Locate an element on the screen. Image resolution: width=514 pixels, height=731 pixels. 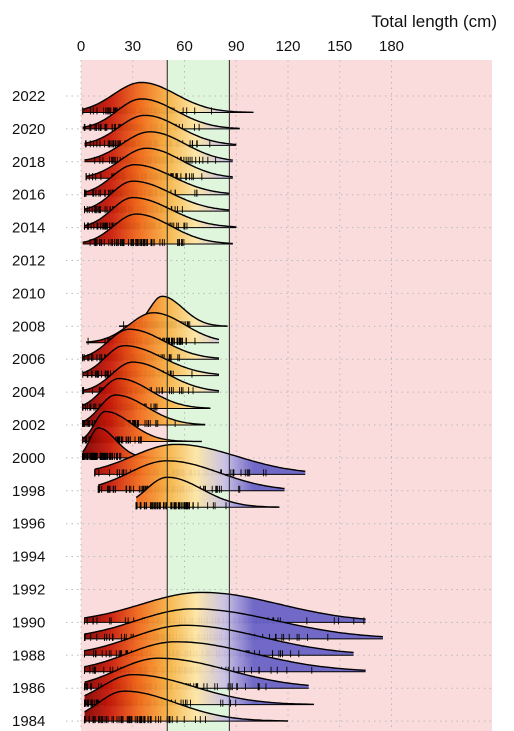
ridge-1997 is located at coordinates (207, 493).